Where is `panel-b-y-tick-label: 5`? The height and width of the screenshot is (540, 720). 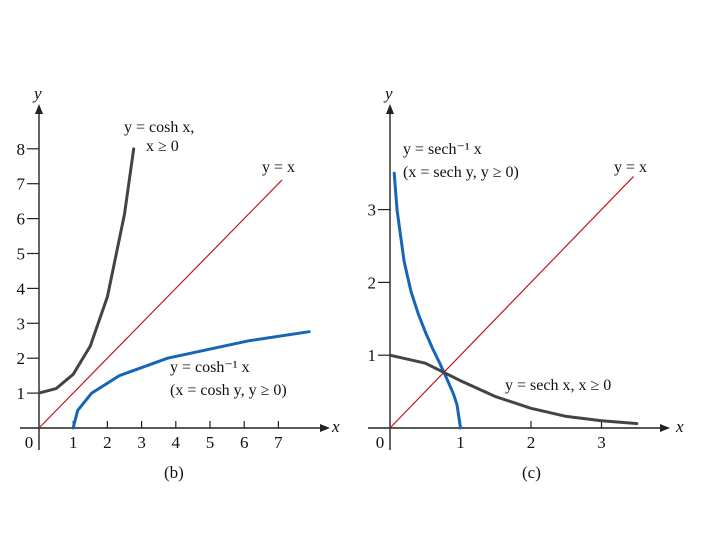 panel-b-y-tick-label: 5 is located at coordinates (21, 254).